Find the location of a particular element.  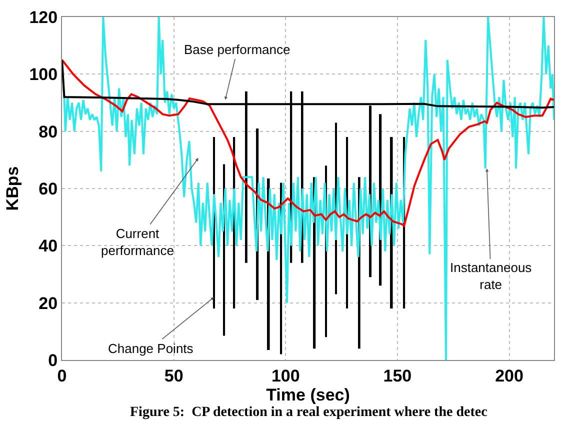

y-tick-label: 20 is located at coordinates (48, 303).